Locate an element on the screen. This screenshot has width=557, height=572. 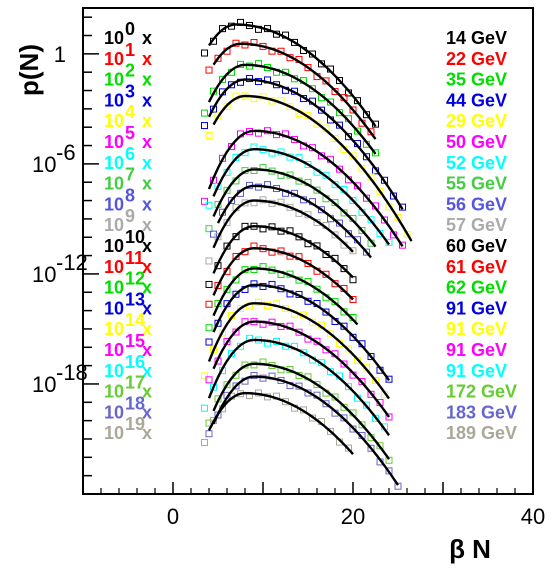
legend-factor-exponent: 8 is located at coordinates (130, 195).